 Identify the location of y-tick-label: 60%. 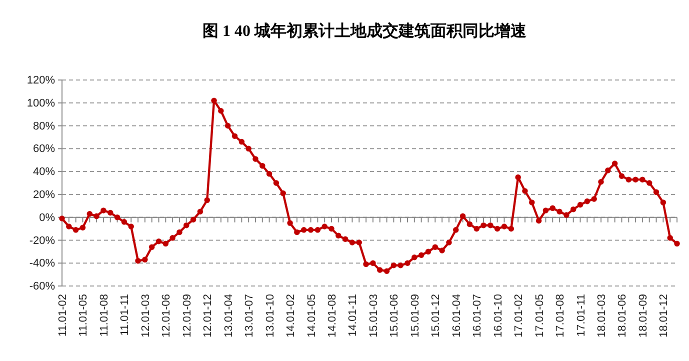
(44, 149).